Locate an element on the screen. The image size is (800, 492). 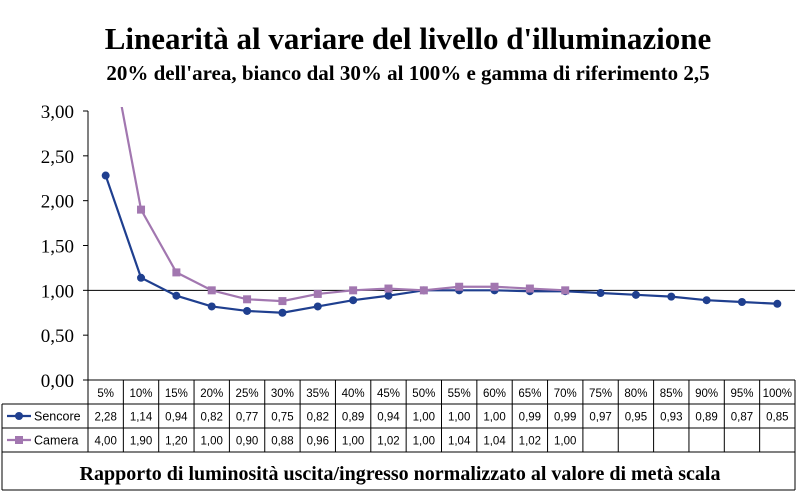
x-tick-label: 95% is located at coordinates (741, 394).